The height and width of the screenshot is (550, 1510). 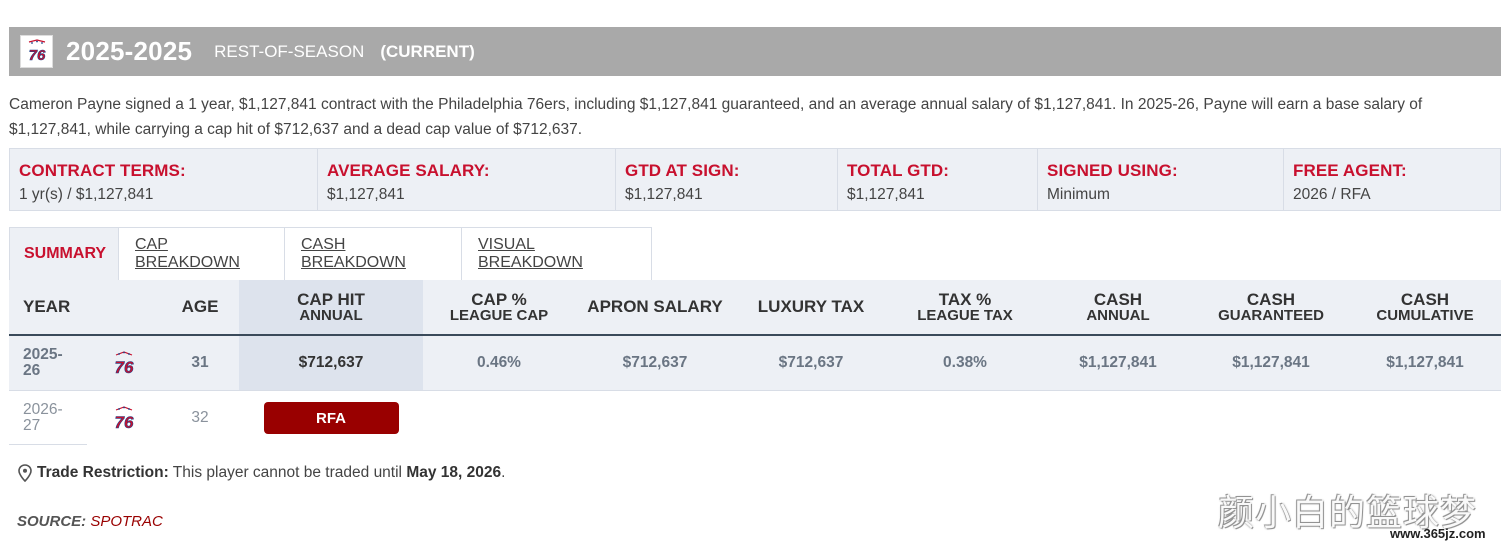 What do you see at coordinates (1271, 362) in the screenshot?
I see `cash-guaranteed-cell: $1,127,841` at bounding box center [1271, 362].